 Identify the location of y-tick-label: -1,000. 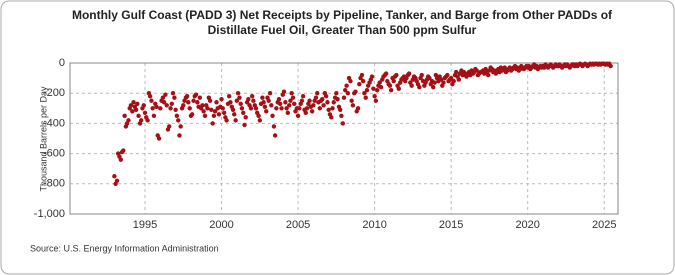
(49, 214).